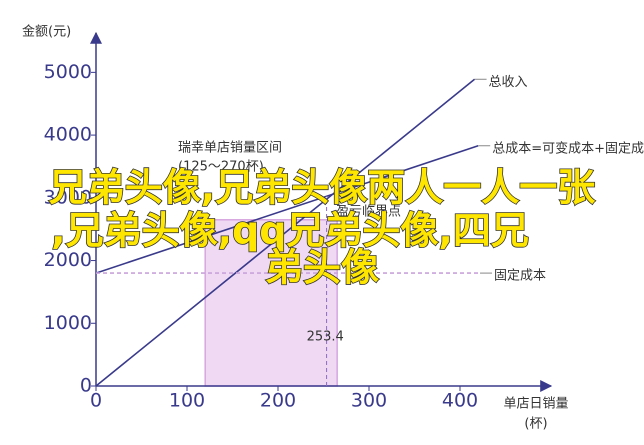 Image resolution: width=644 pixels, height=445 pixels. I want to click on x-tick-label: 200, so click(278, 401).